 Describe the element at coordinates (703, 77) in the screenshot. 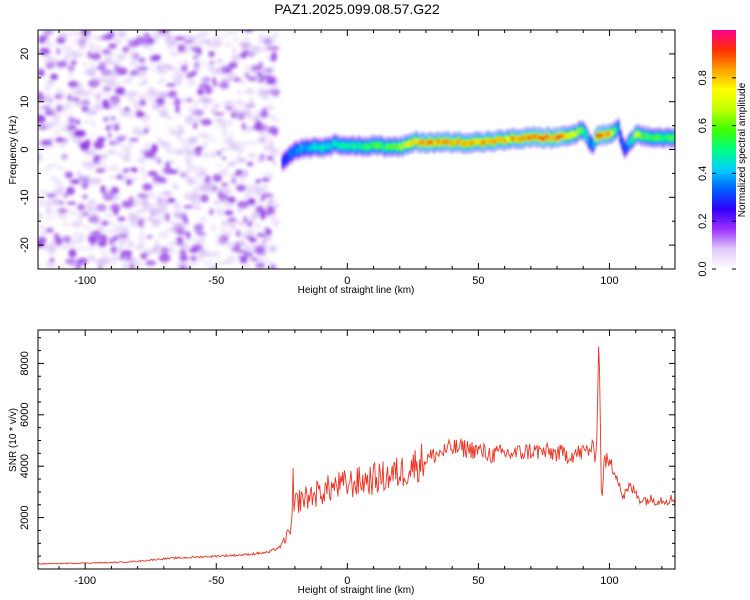

I see `colorbar-tick-label: 0.8` at that location.